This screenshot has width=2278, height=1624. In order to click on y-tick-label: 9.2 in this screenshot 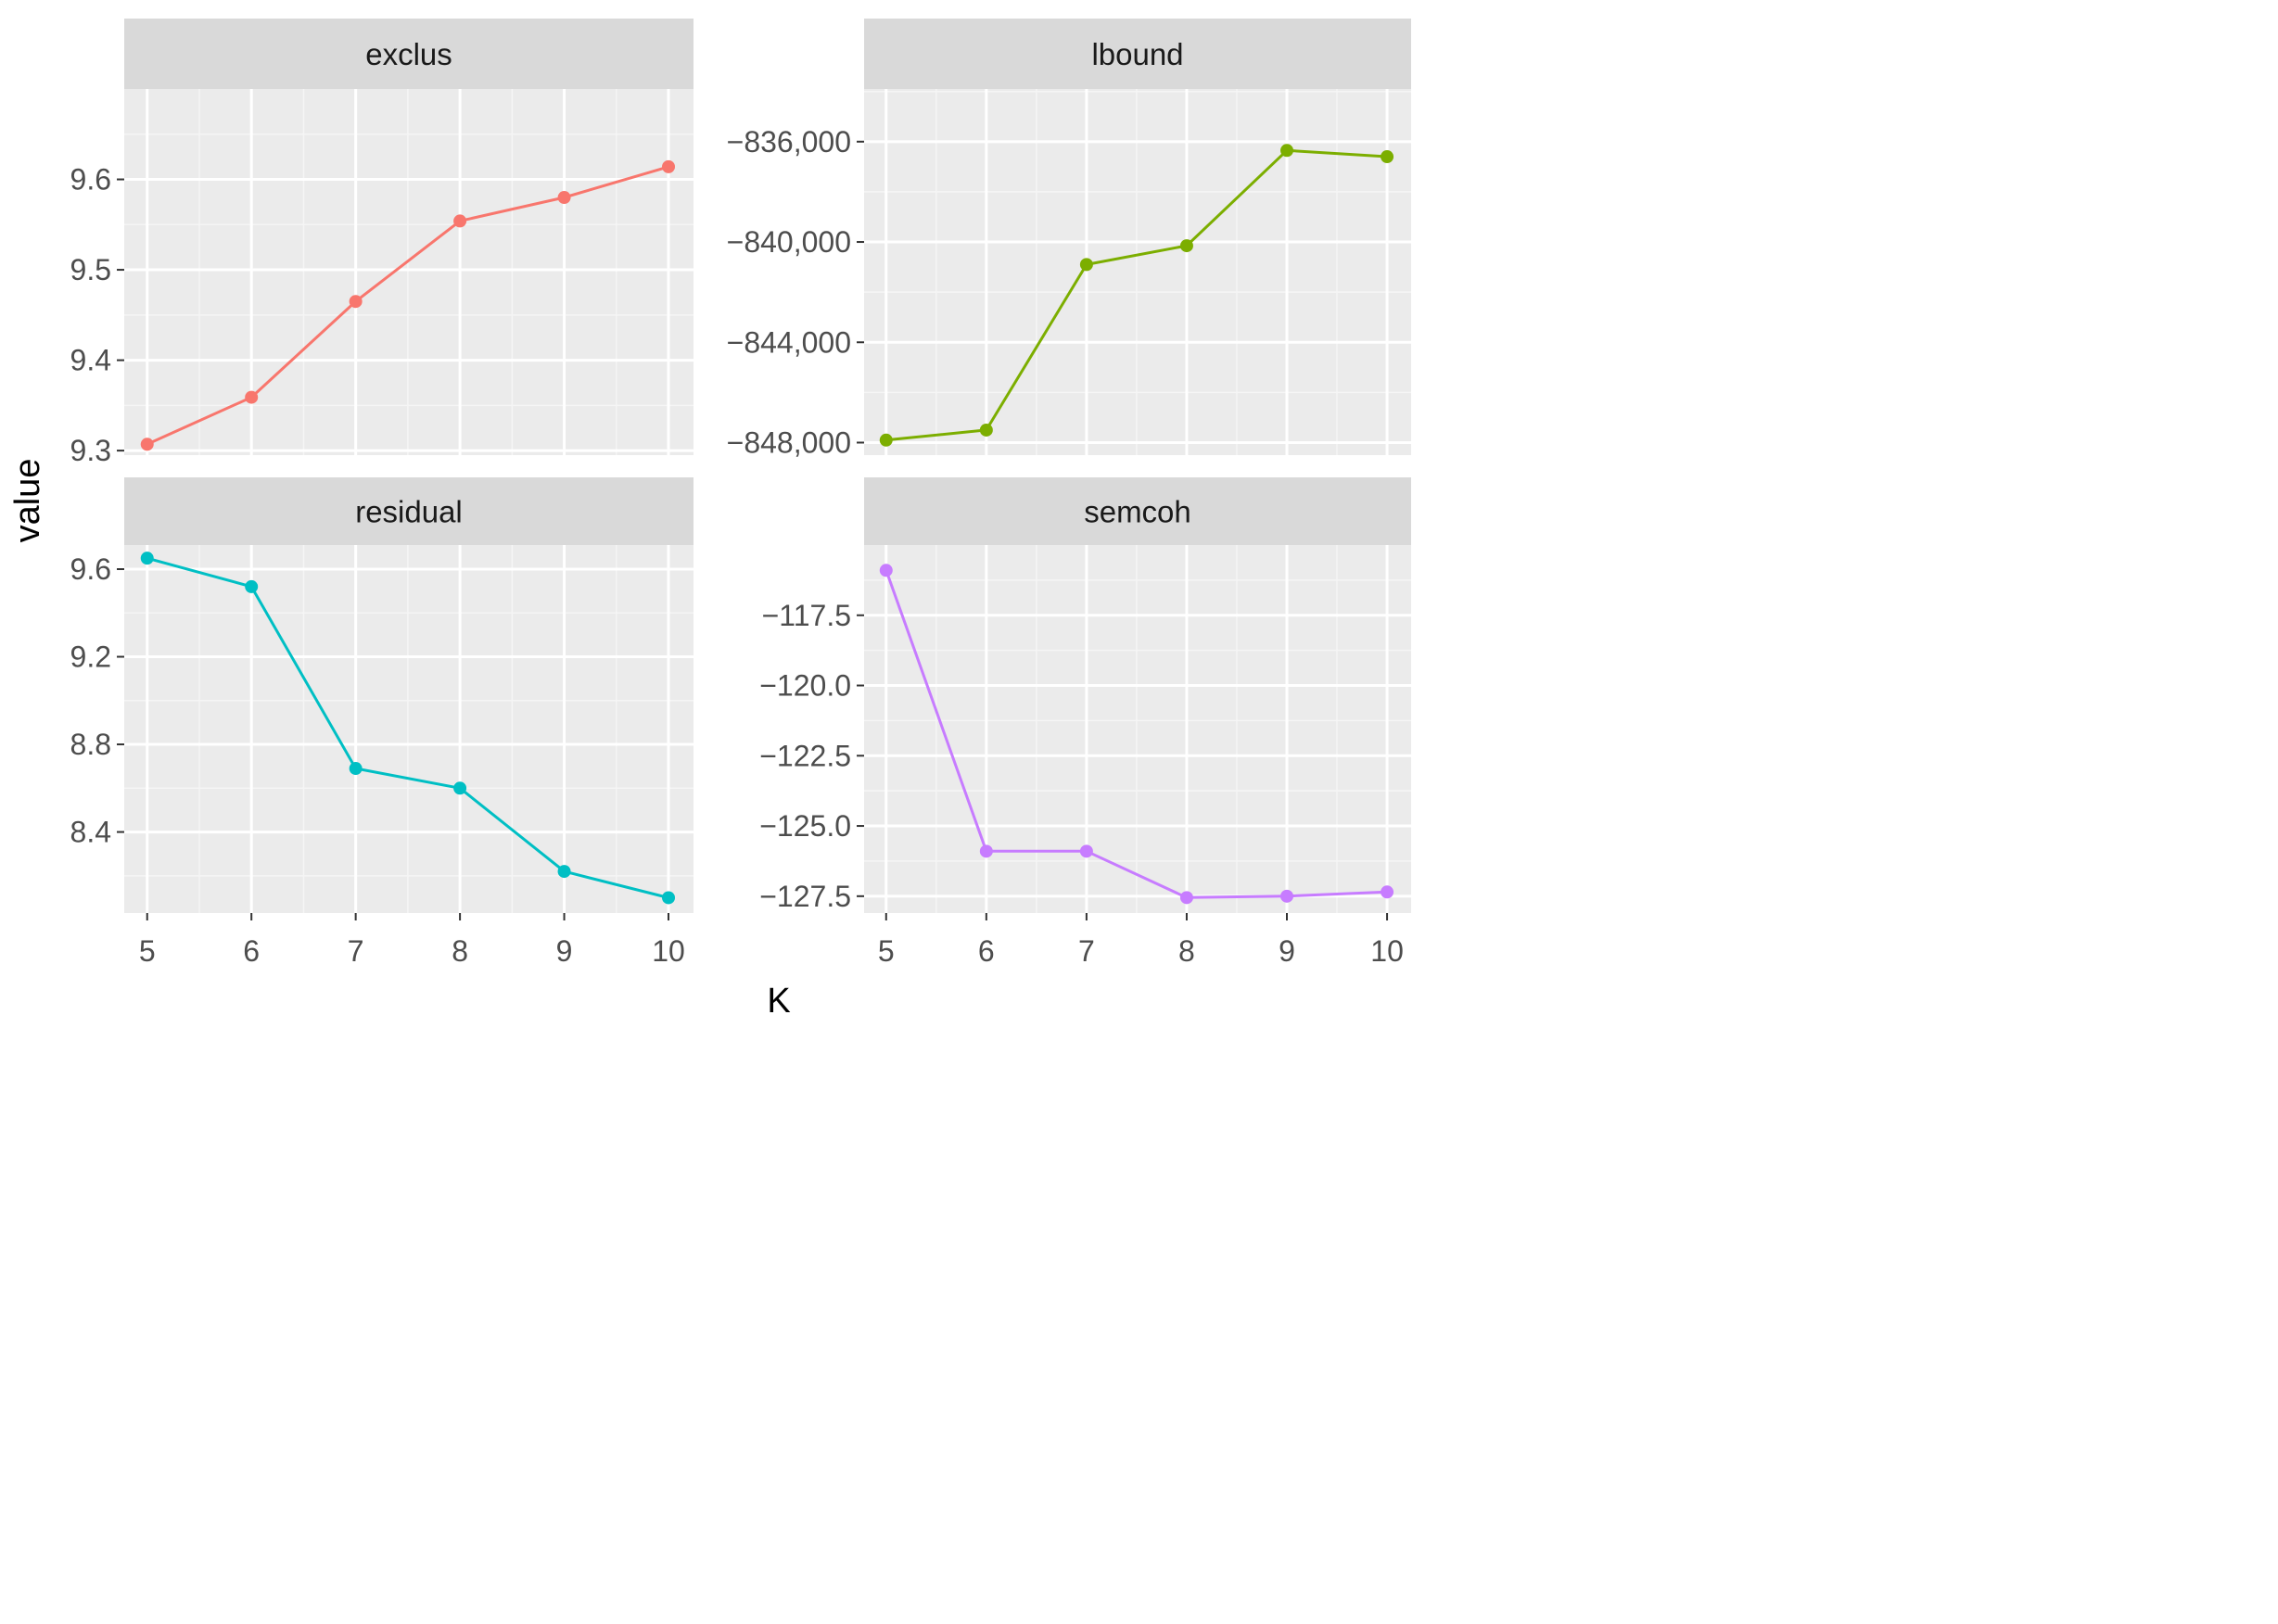, I will do `click(90, 657)`.